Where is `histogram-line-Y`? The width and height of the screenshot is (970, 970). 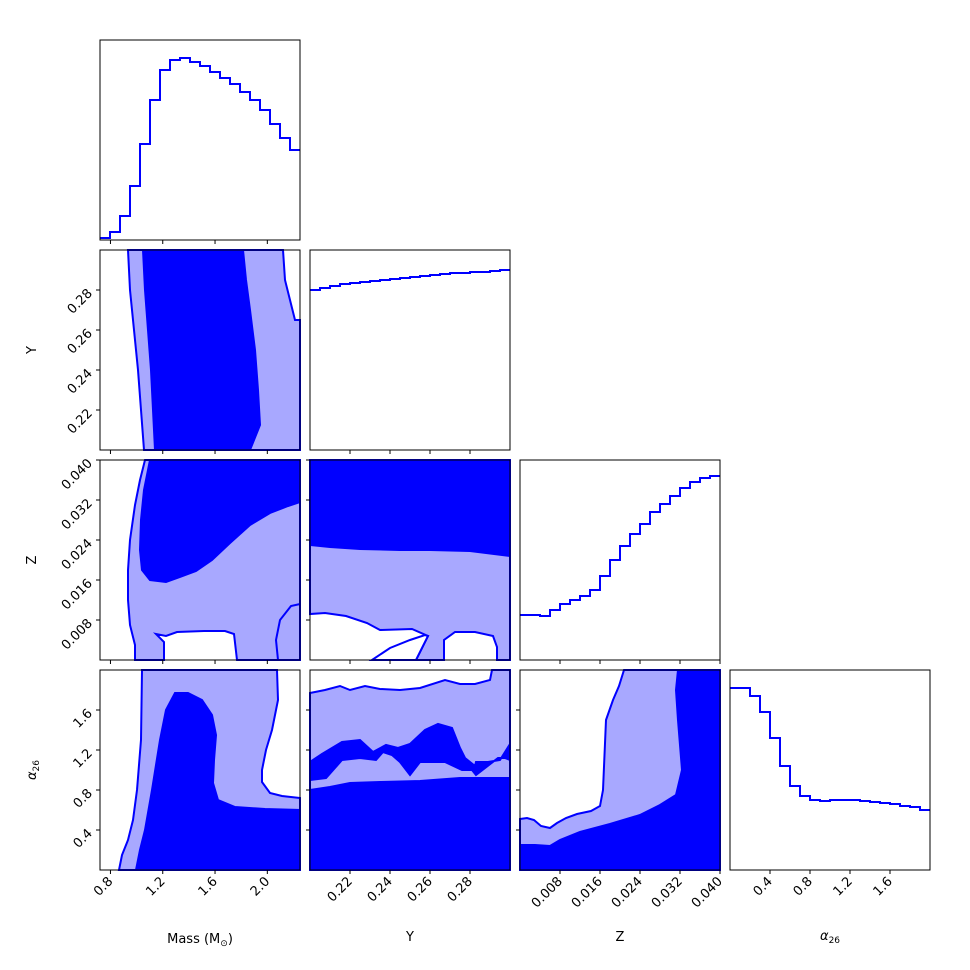
histogram-line-Y is located at coordinates (410, 280).